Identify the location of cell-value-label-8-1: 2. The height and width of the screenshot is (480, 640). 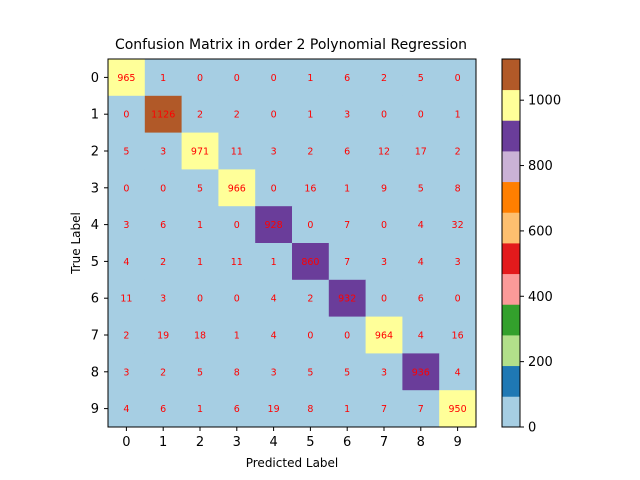
(163, 372).